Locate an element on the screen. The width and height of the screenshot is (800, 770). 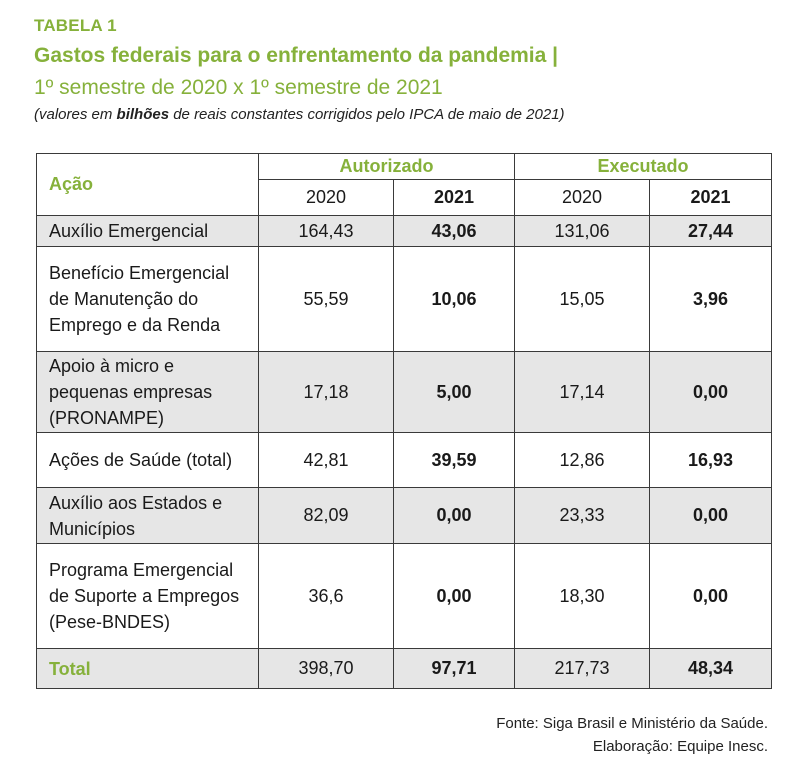
table-total-row: Total 398,70 97,71 217,73 48,34 is located at coordinates (404, 668).